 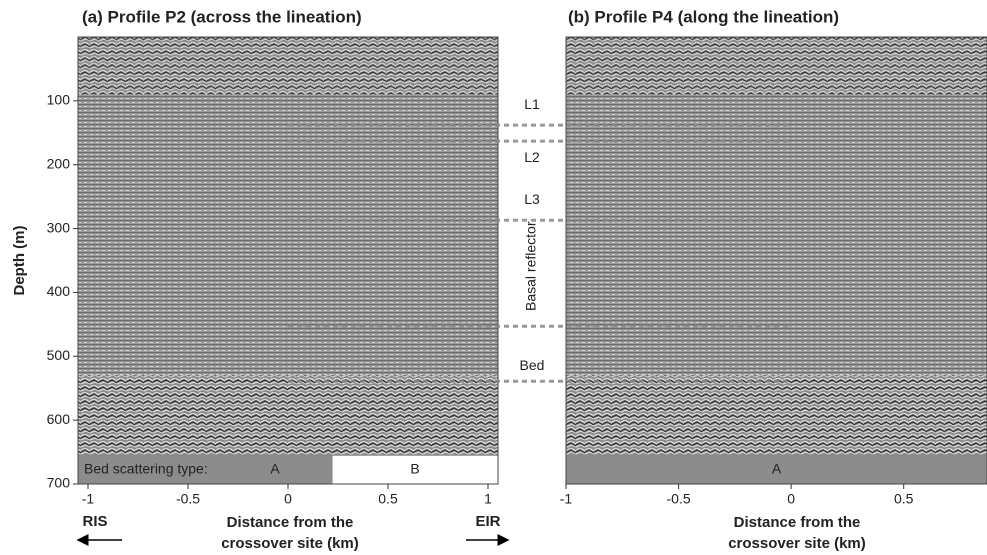 What do you see at coordinates (222, 16) in the screenshot?
I see `panel-title: (a) Profile P2 (across the lineation)` at bounding box center [222, 16].